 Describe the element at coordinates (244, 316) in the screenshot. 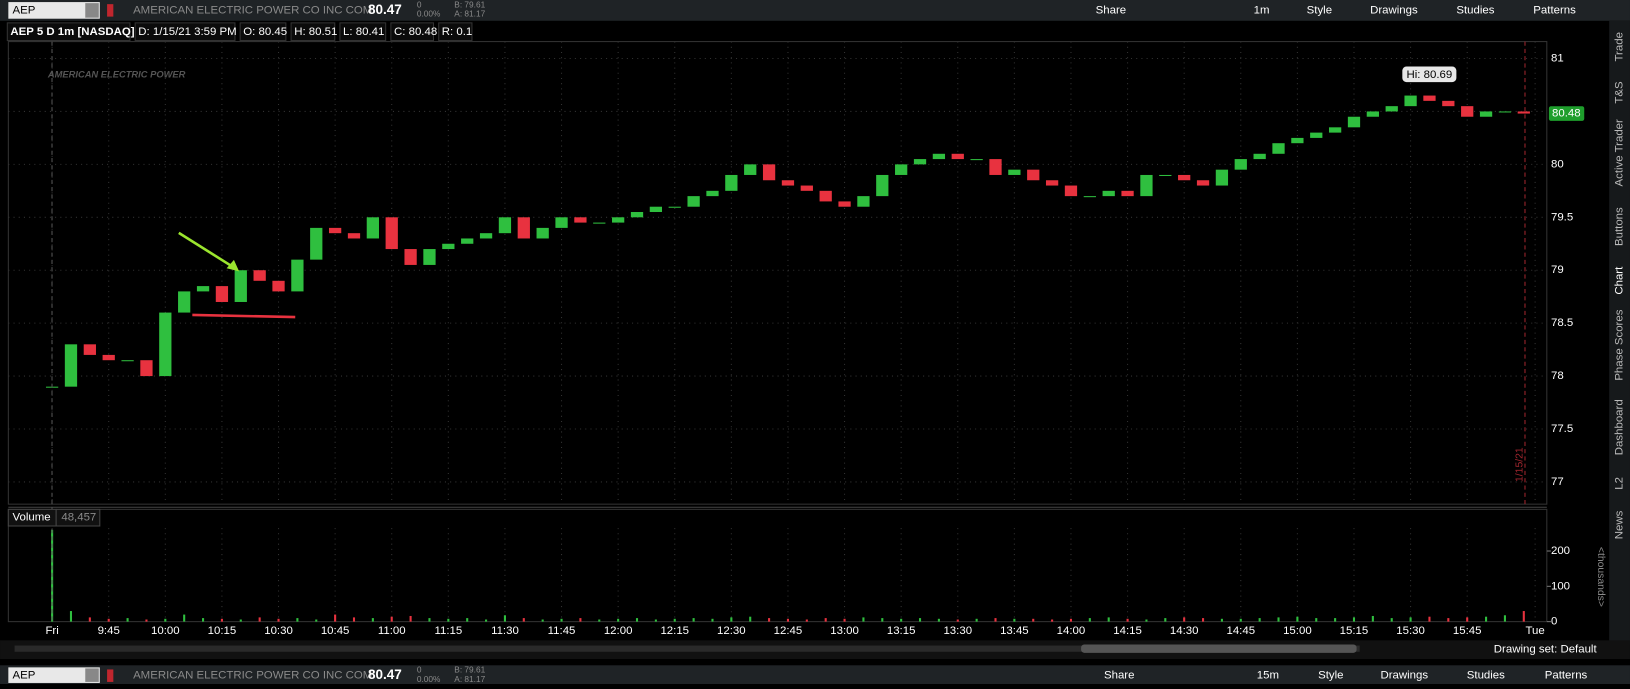

I see `drawn-line` at that location.